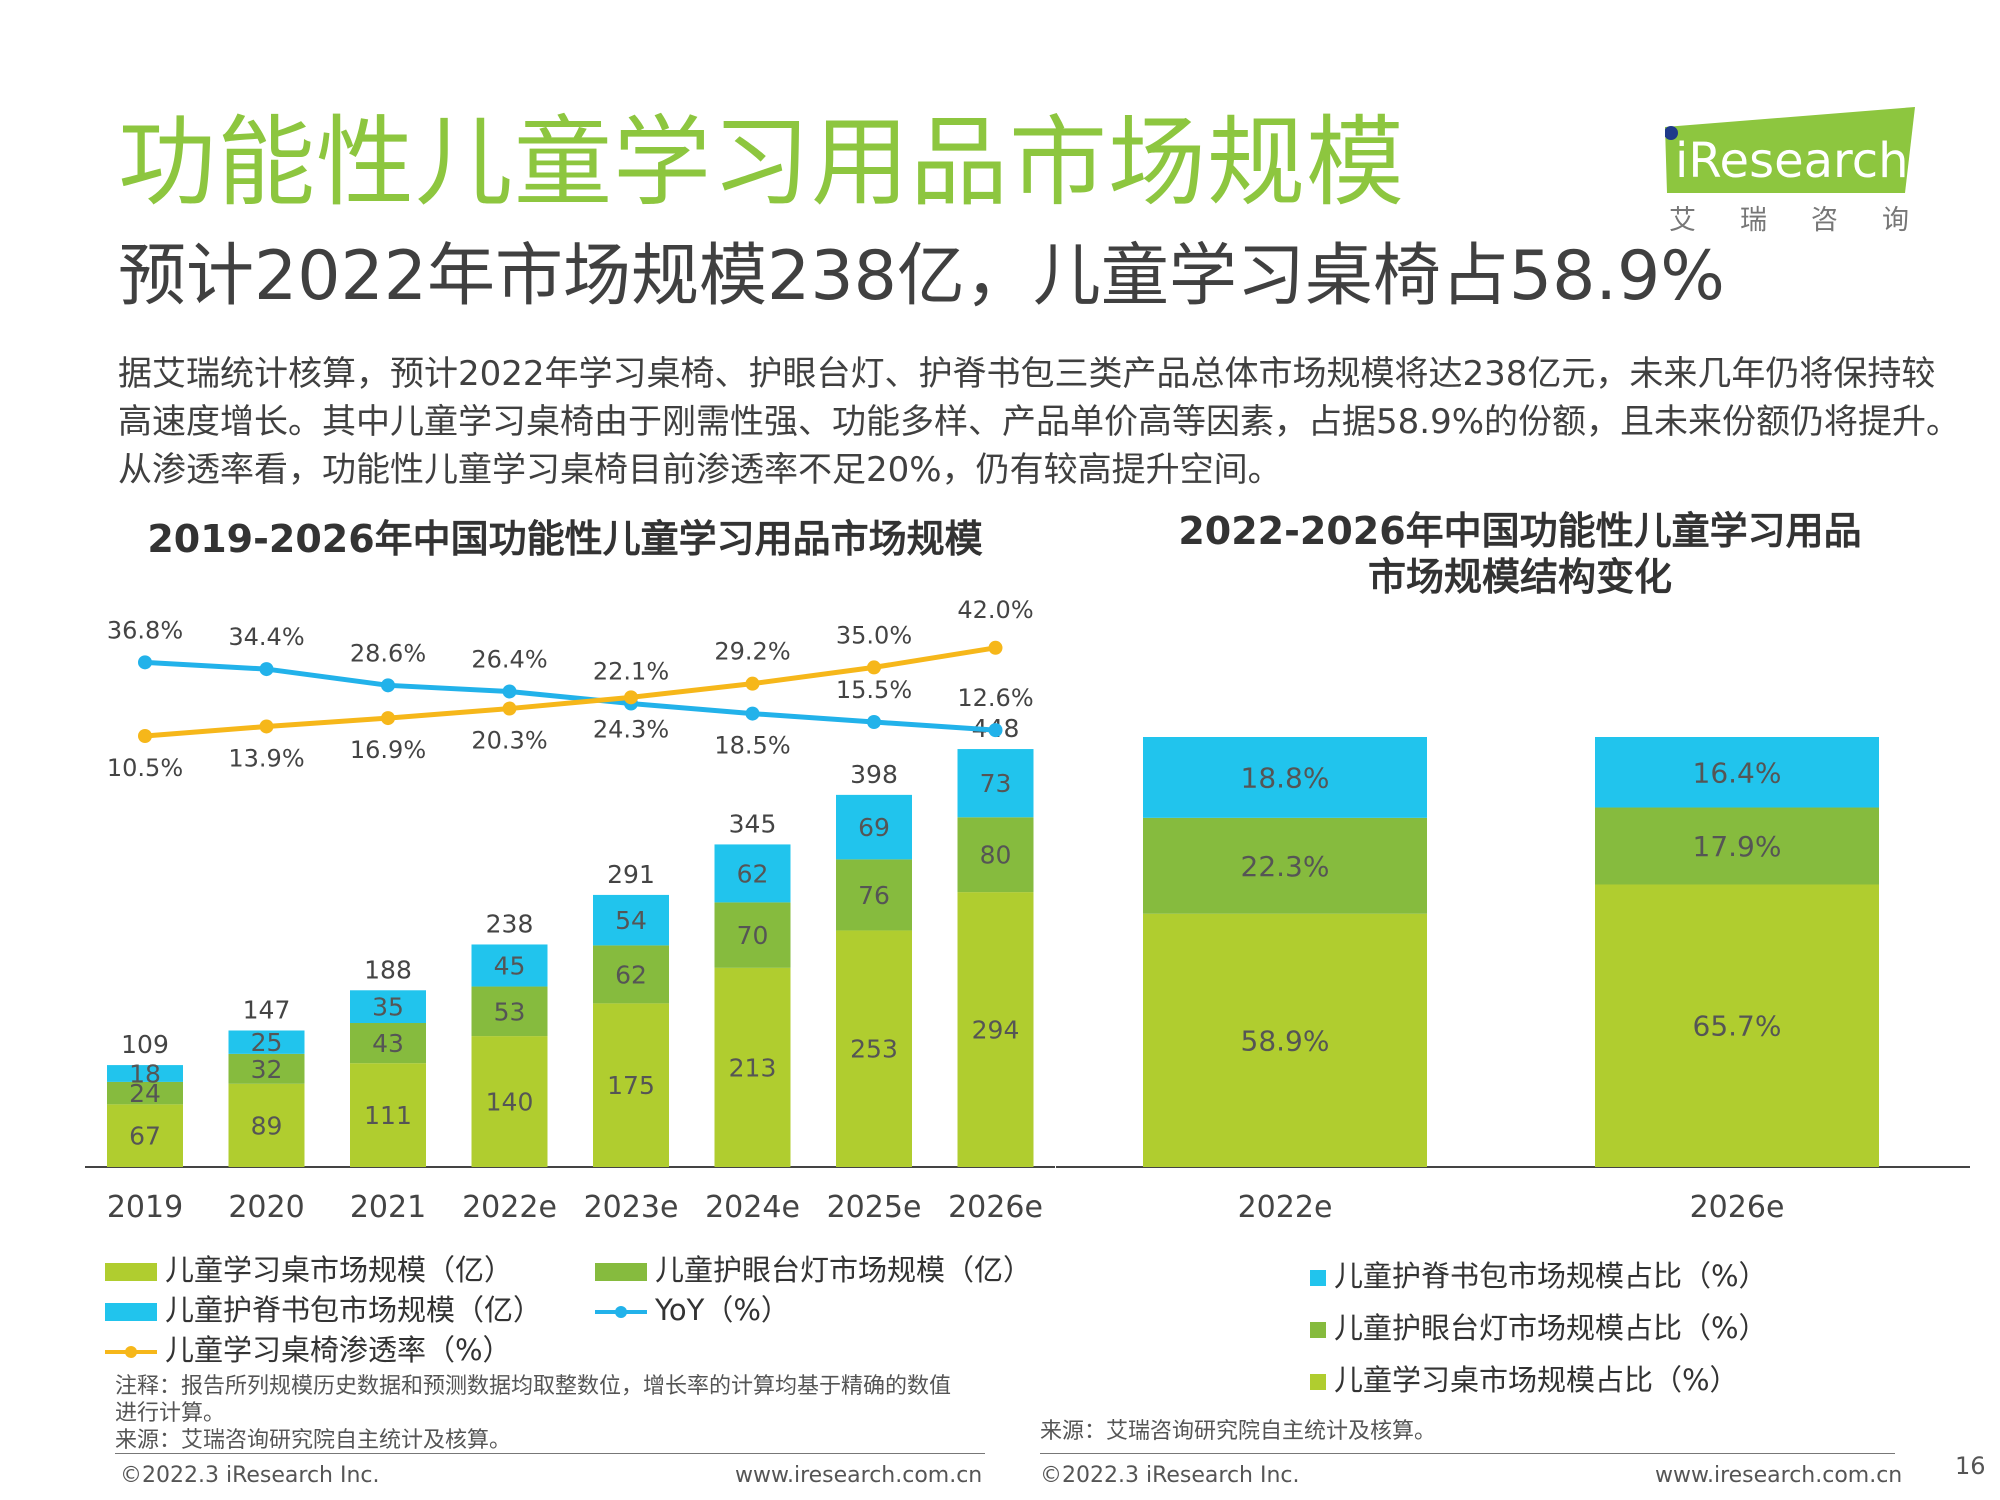  I want to click on legend-item-yoy: YoY（%）, so click(692, 1308).